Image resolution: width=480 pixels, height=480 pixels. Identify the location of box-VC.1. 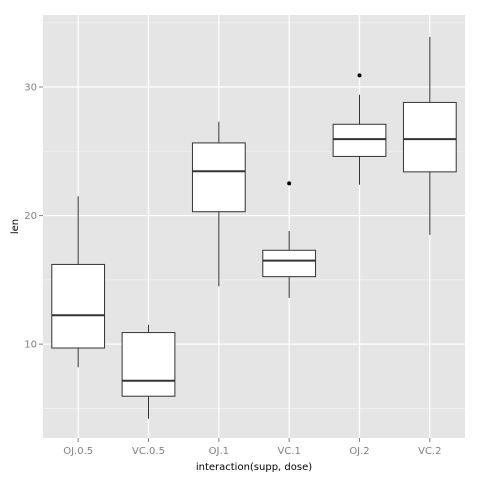
(289, 239).